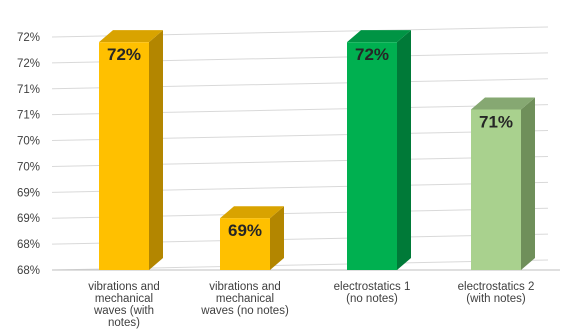 The image size is (577, 333). I want to click on data-label: 71%, so click(496, 121).